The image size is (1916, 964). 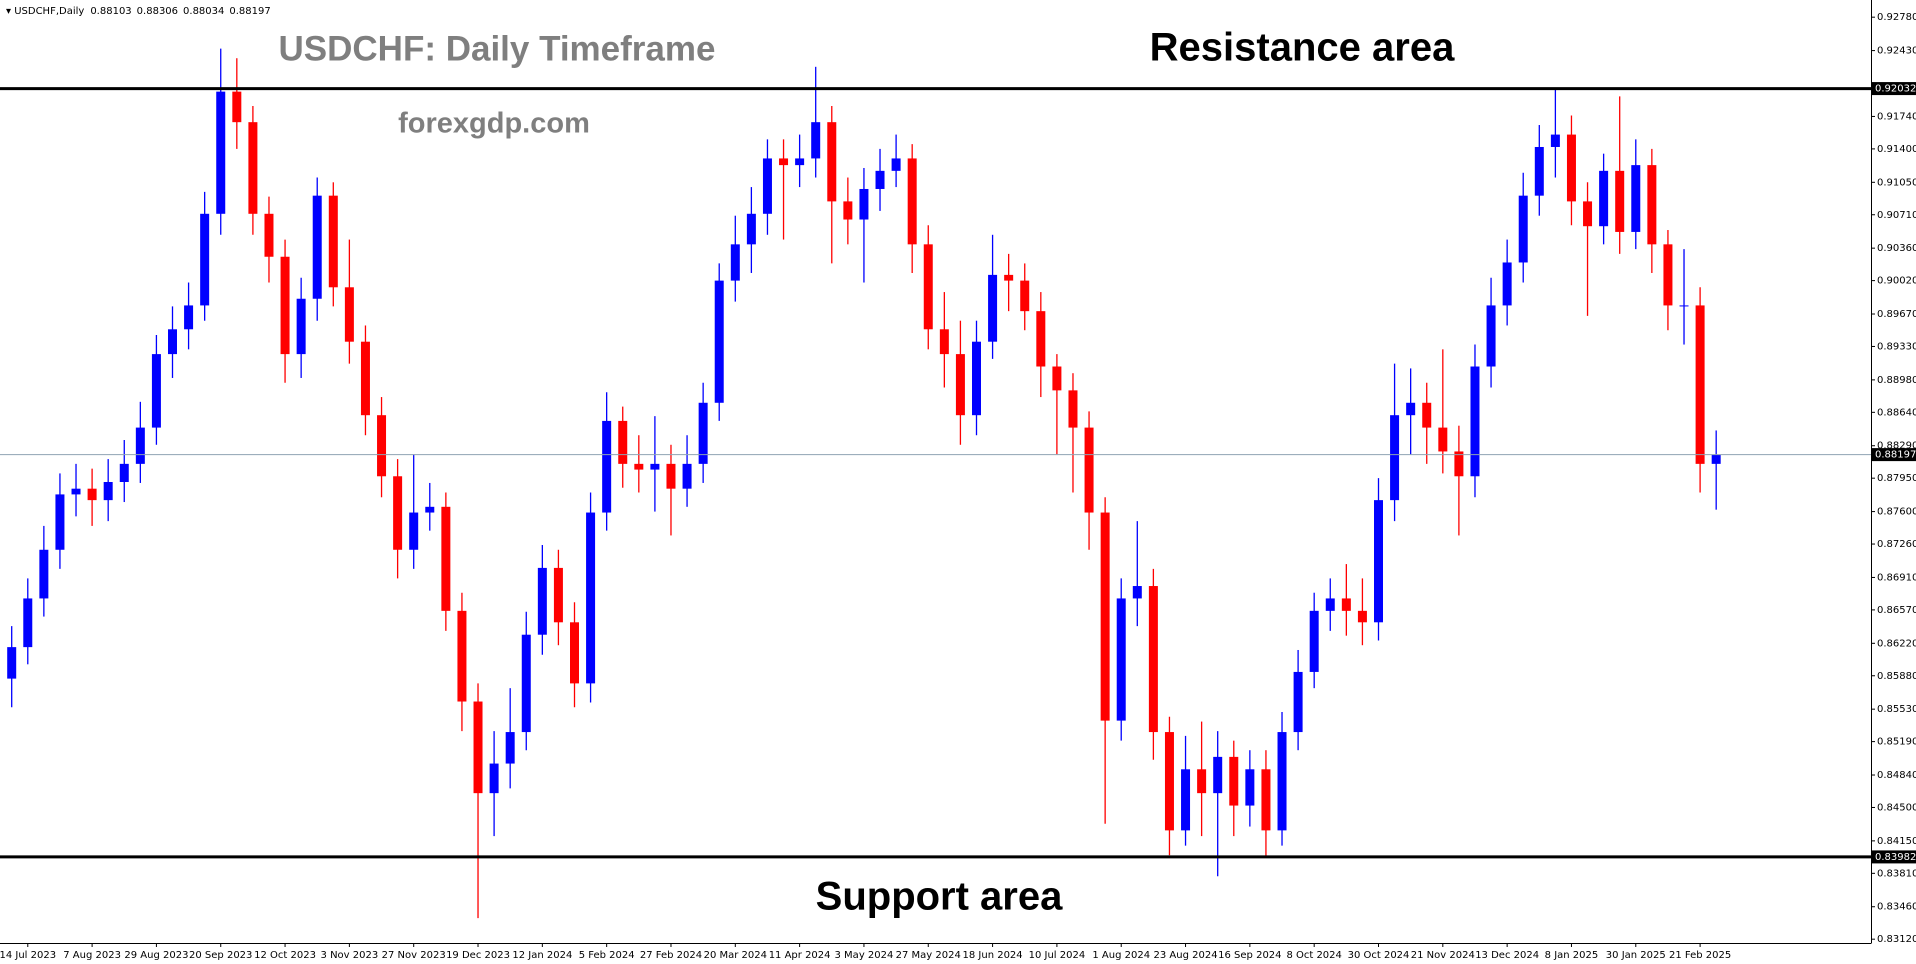 What do you see at coordinates (494, 124) in the screenshot?
I see `chart-subtitle: forexgdp.com` at bounding box center [494, 124].